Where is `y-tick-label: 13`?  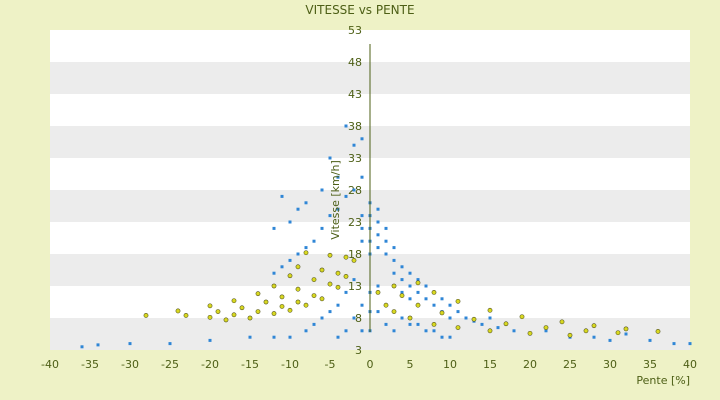 y-tick-label: 13 is located at coordinates (355, 286).